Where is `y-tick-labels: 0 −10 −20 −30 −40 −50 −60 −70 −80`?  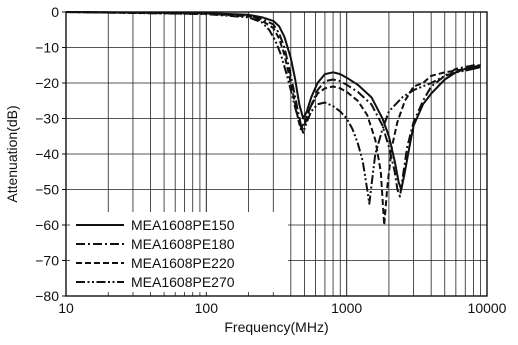 y-tick-labels: 0 −10 −20 −30 −40 −50 −60 −70 −80 is located at coordinates (50, 154).